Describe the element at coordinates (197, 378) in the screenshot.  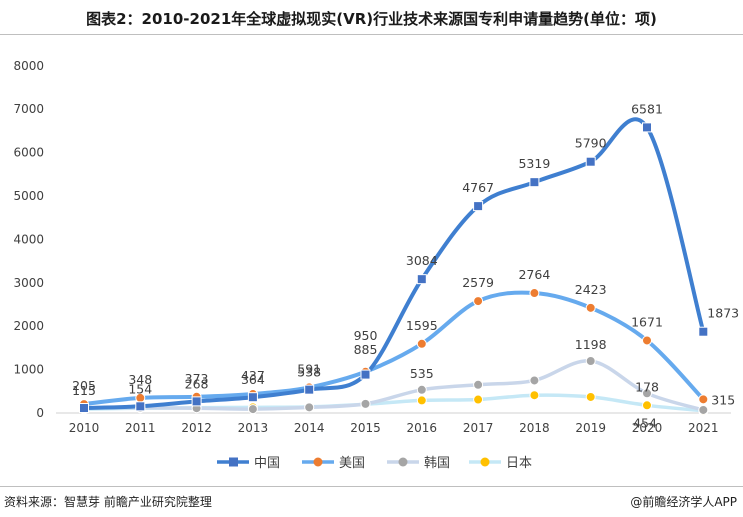
I see `data-label: 373` at that location.